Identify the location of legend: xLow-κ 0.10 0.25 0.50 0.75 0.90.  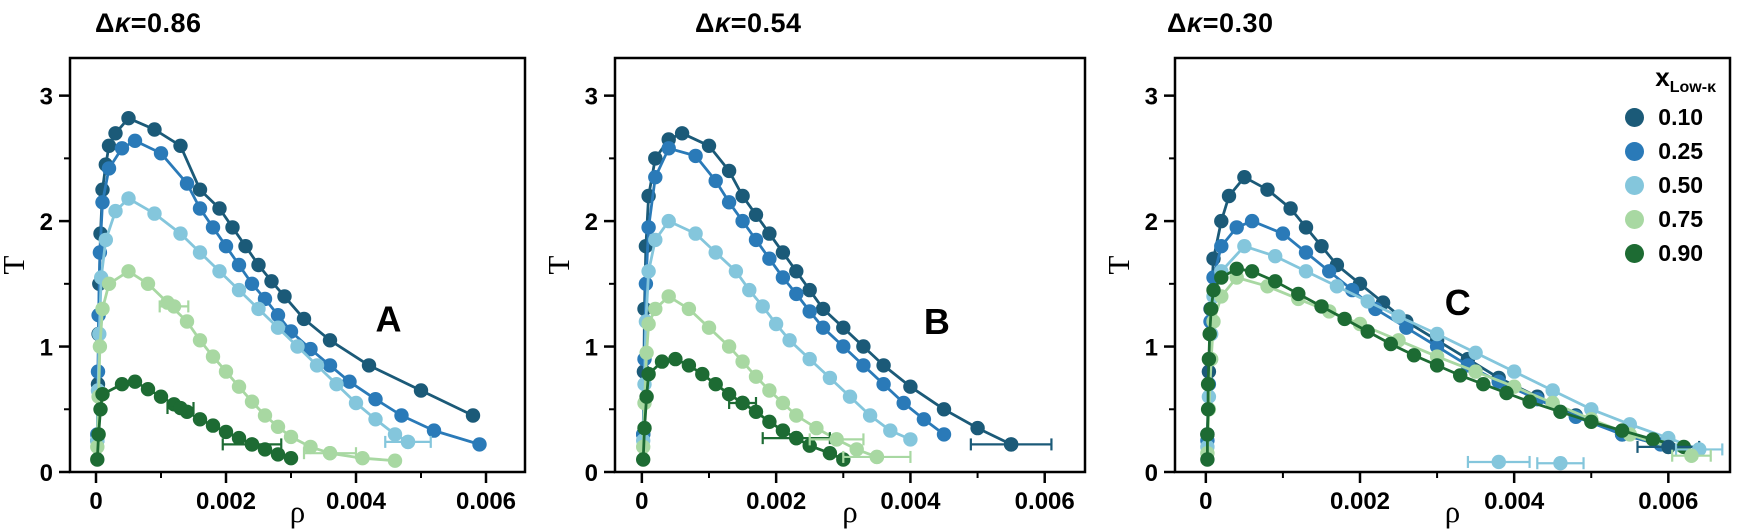
(1670, 168).